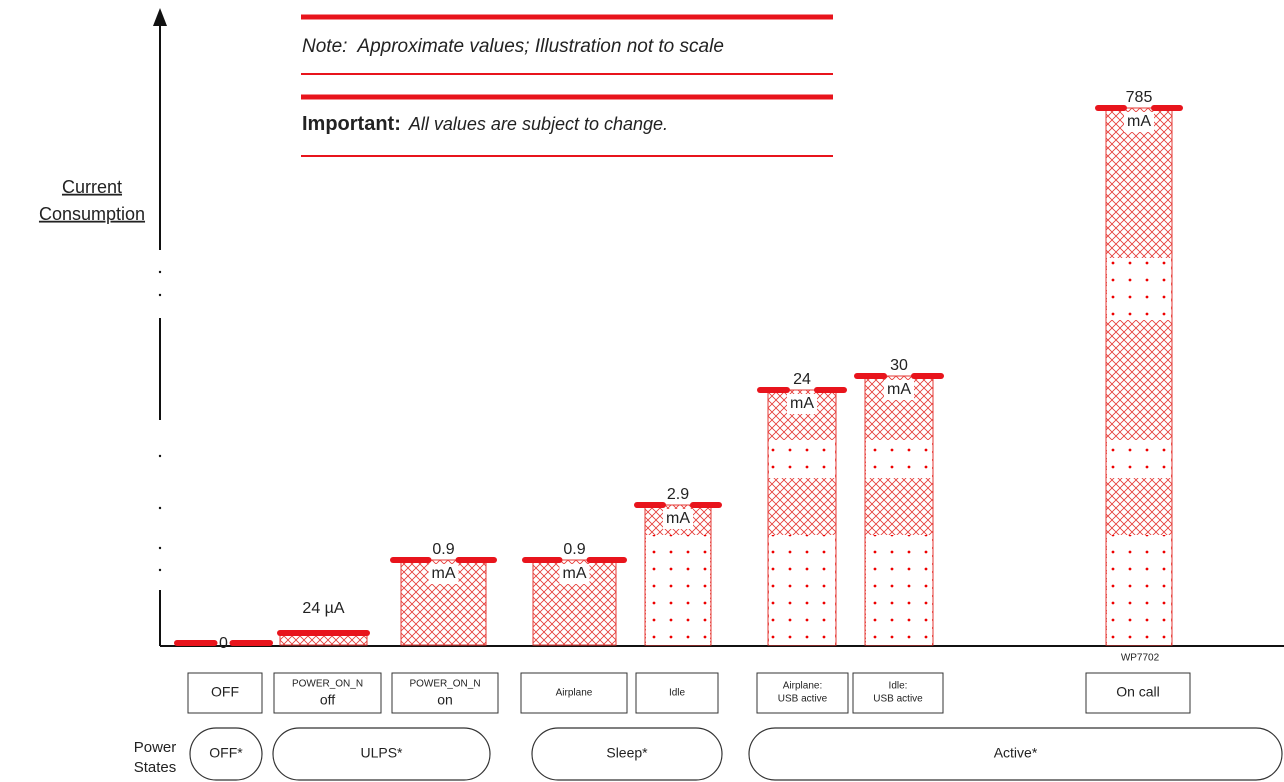  I want to click on mode-label: On call, so click(1138, 692).